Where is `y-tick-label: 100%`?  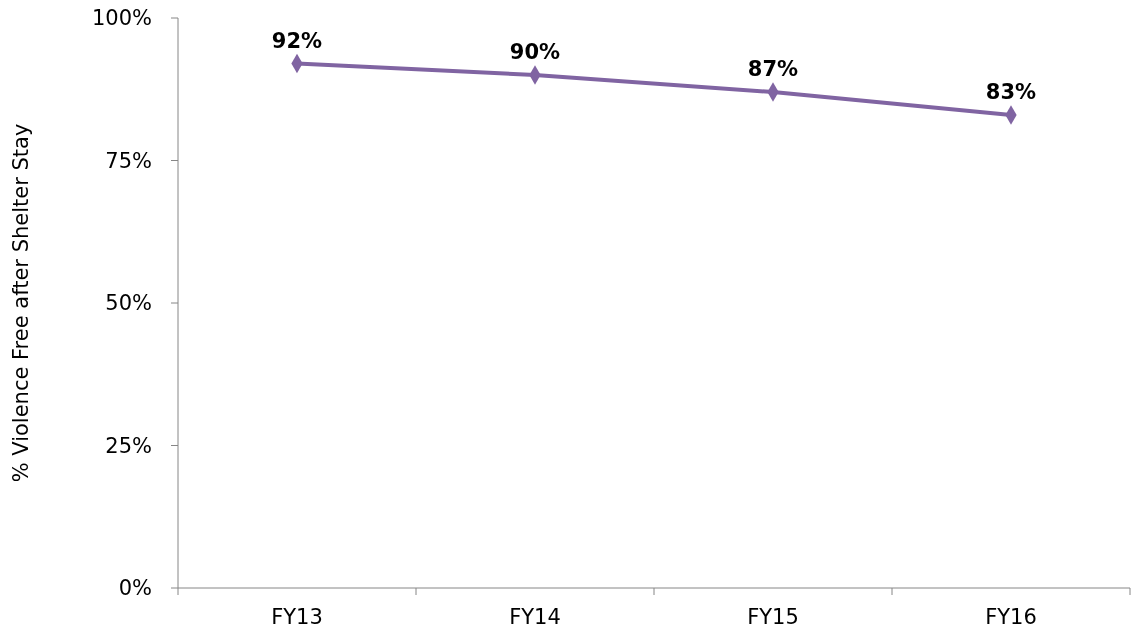
y-tick-label: 100% is located at coordinates (121, 18).